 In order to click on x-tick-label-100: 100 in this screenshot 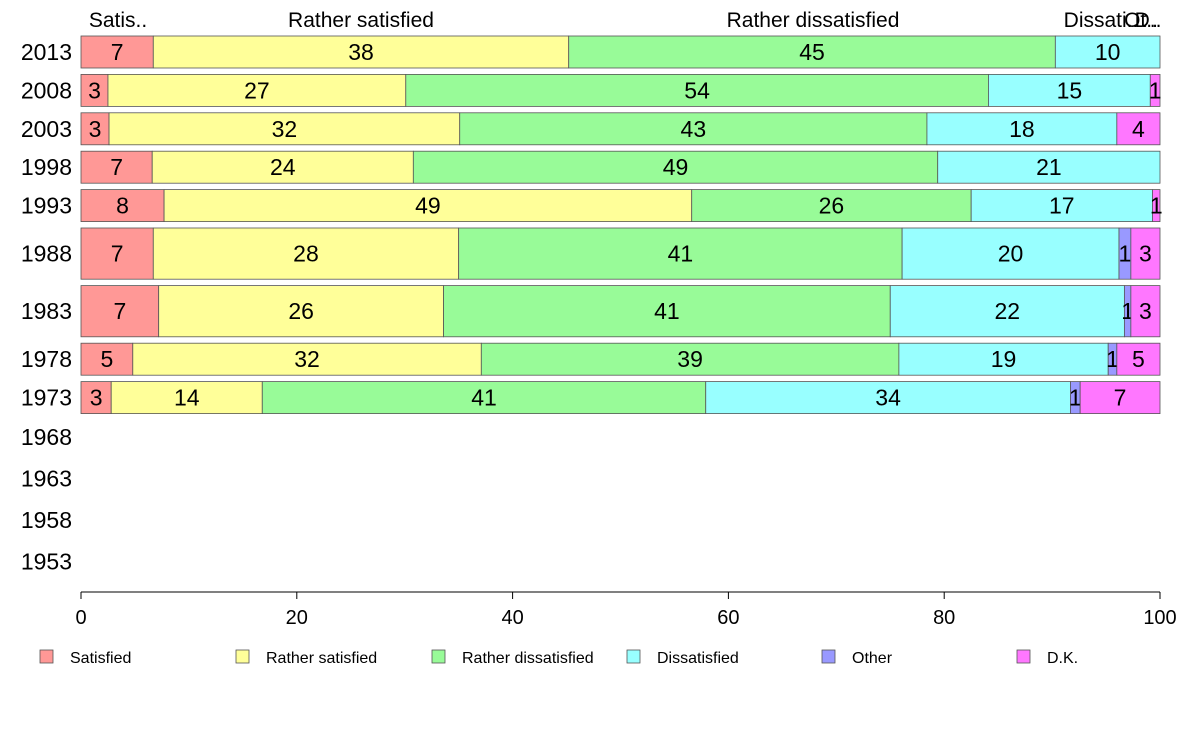, I will do `click(1159, 618)`.